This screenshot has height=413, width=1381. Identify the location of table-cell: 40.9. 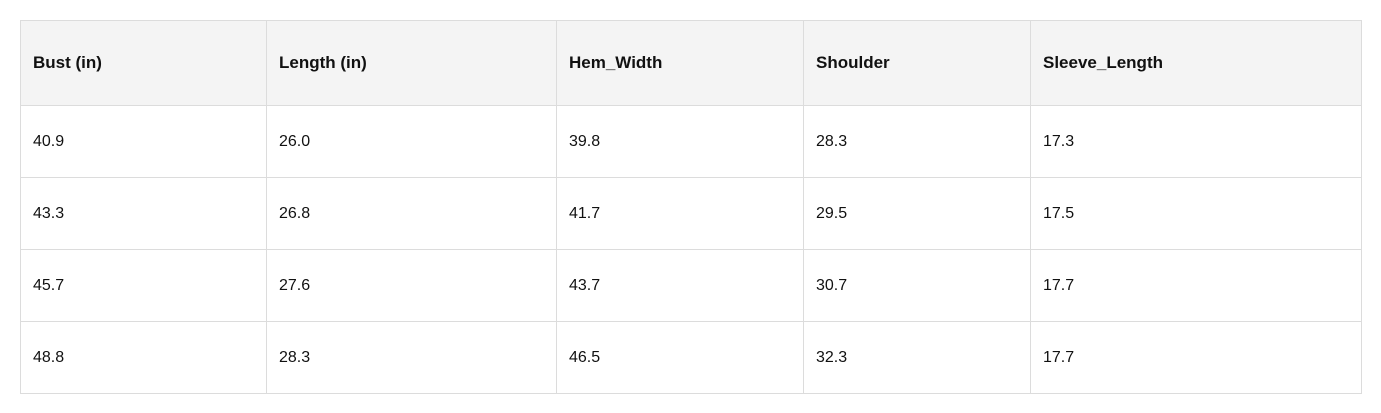
(143, 141).